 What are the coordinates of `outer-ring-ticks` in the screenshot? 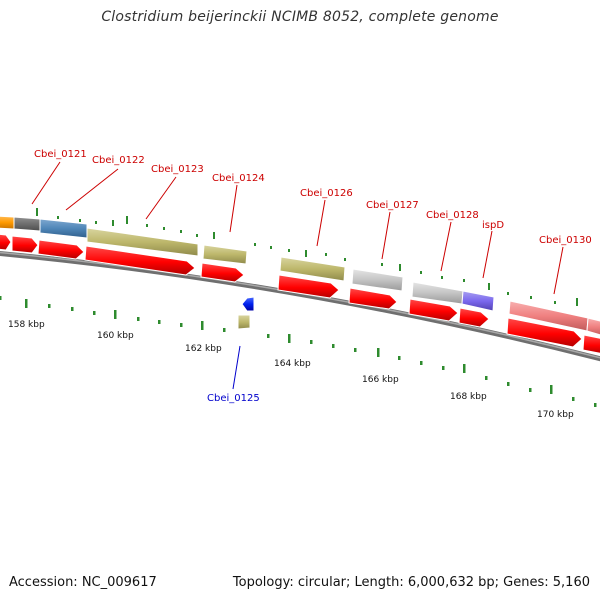 It's located at (307, 257).